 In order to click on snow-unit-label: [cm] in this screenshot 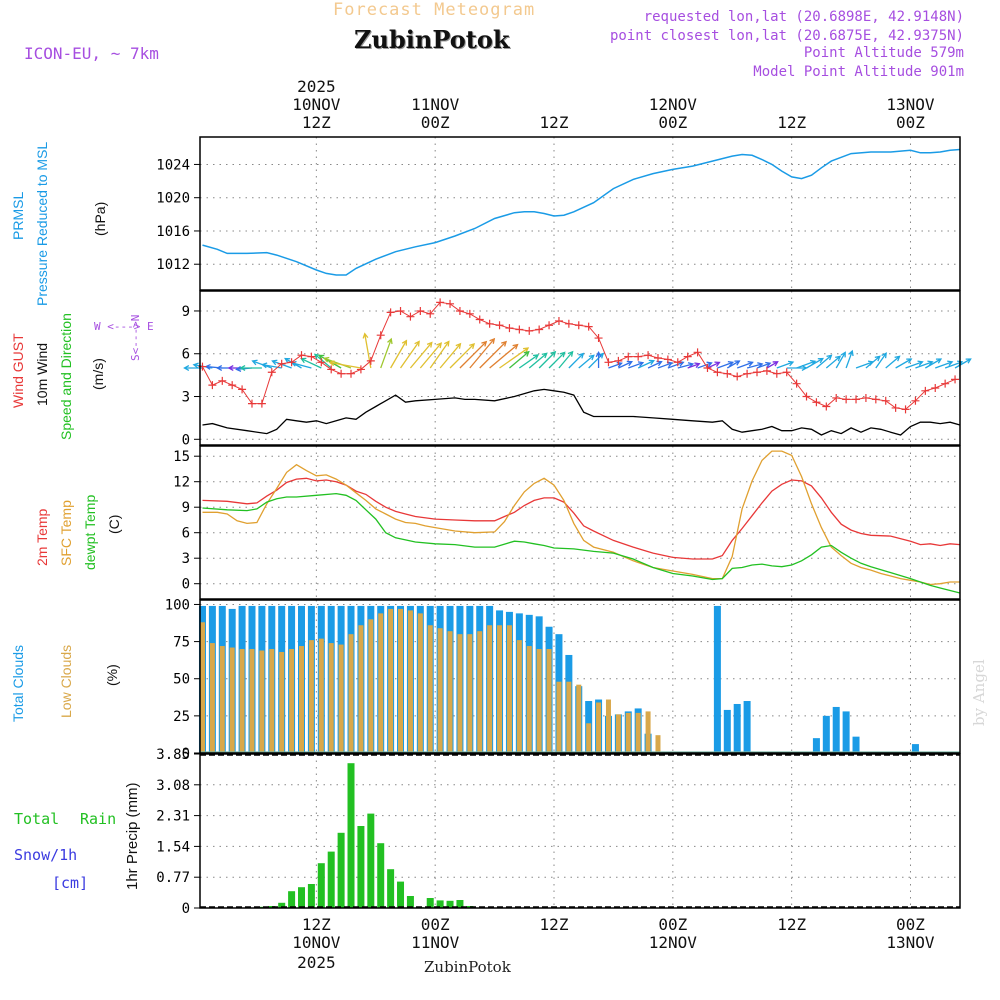, I will do `click(70, 883)`.